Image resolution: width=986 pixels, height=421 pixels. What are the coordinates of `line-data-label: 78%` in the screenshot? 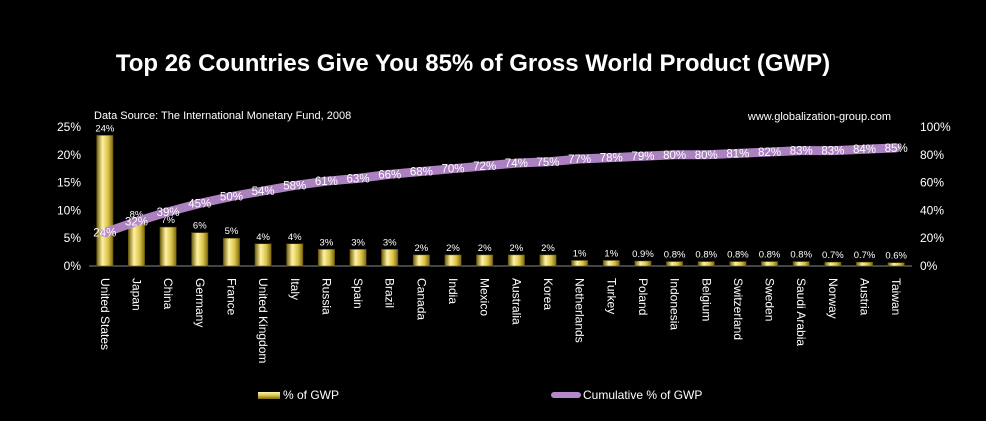 It's located at (611, 159).